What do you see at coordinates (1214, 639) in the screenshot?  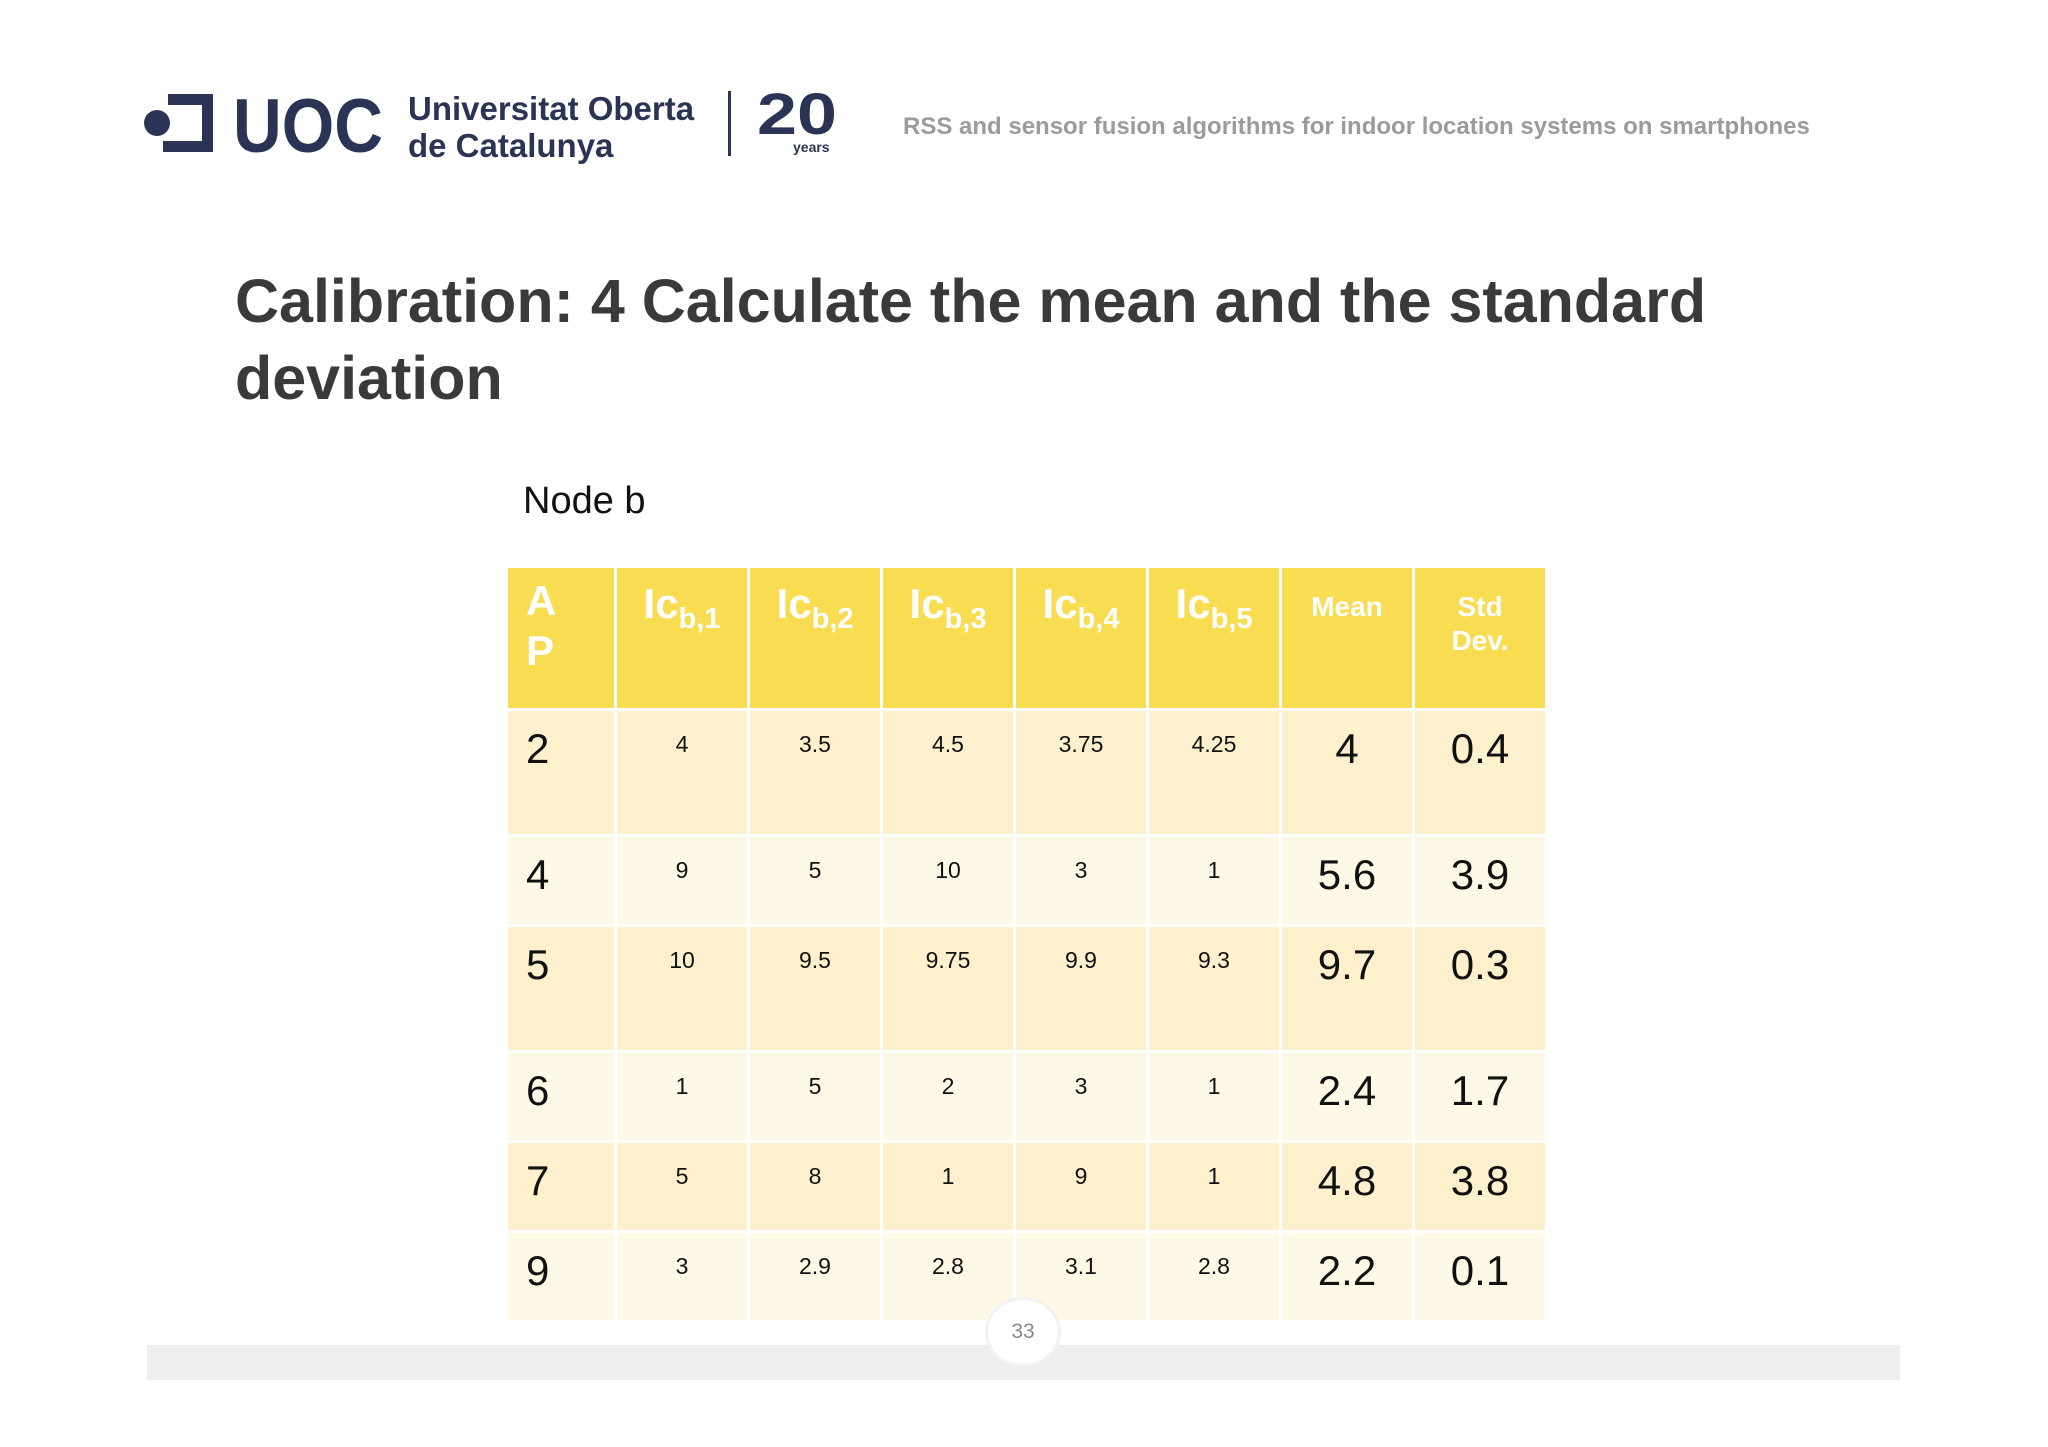 I see `header-ic-b5: Icb,5` at bounding box center [1214, 639].